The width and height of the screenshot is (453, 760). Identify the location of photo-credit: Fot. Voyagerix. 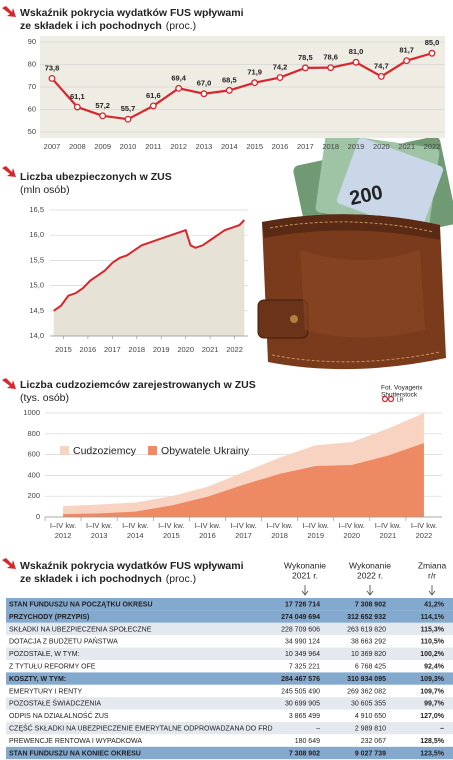
(402, 388).